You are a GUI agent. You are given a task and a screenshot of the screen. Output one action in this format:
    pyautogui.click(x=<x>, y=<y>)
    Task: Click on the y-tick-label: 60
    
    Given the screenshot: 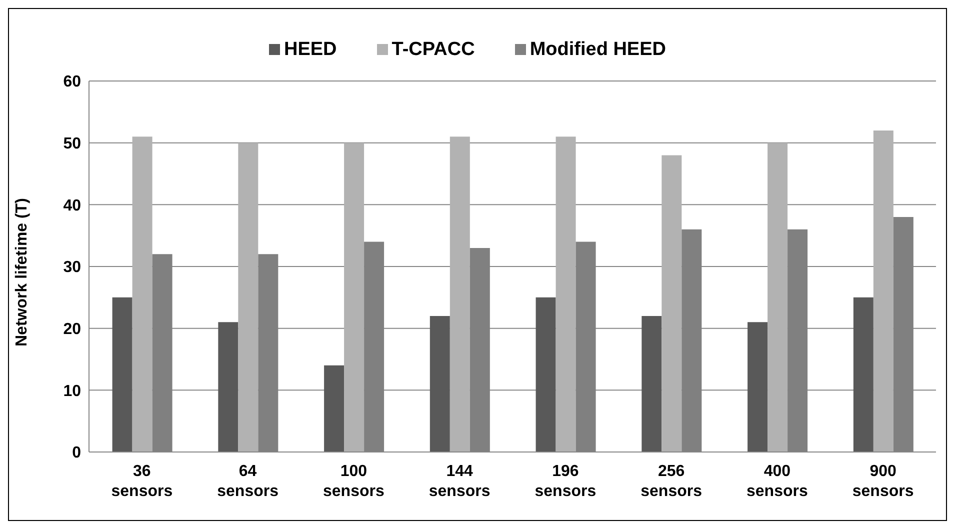 What is the action you would take?
    pyautogui.click(x=72, y=82)
    